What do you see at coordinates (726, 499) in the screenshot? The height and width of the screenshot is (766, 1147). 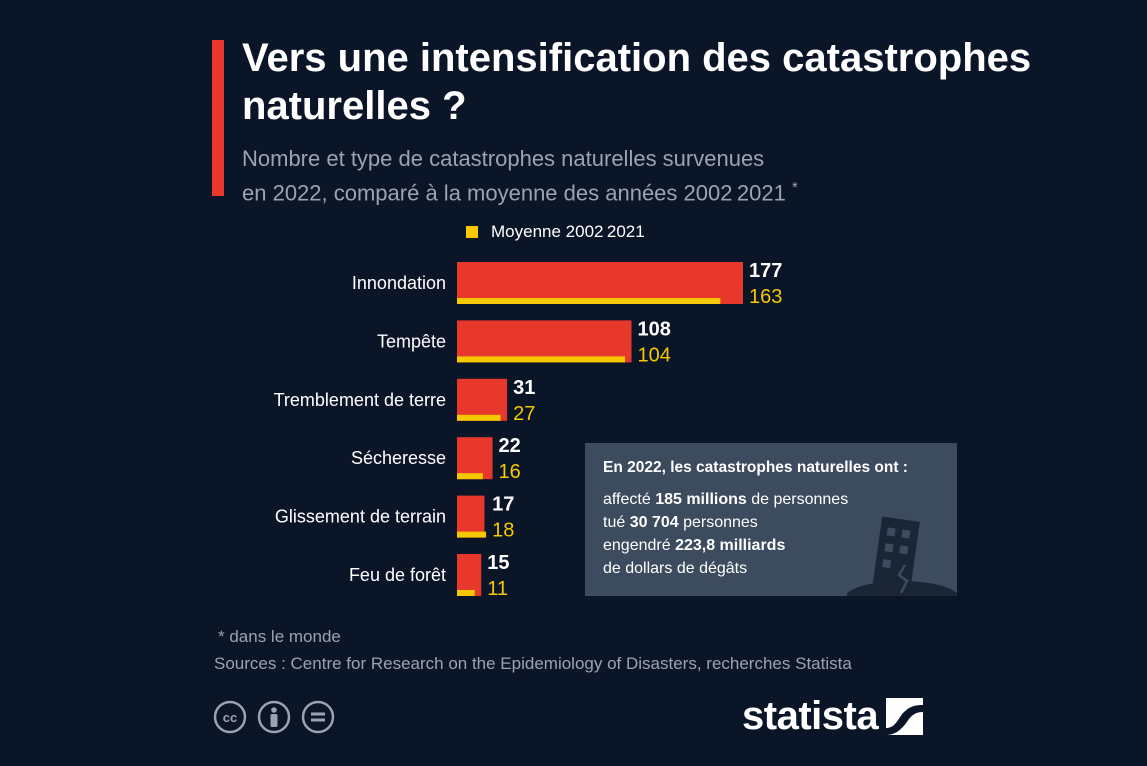 I see `info-line-affected: affecté 185 millions de personnes` at bounding box center [726, 499].